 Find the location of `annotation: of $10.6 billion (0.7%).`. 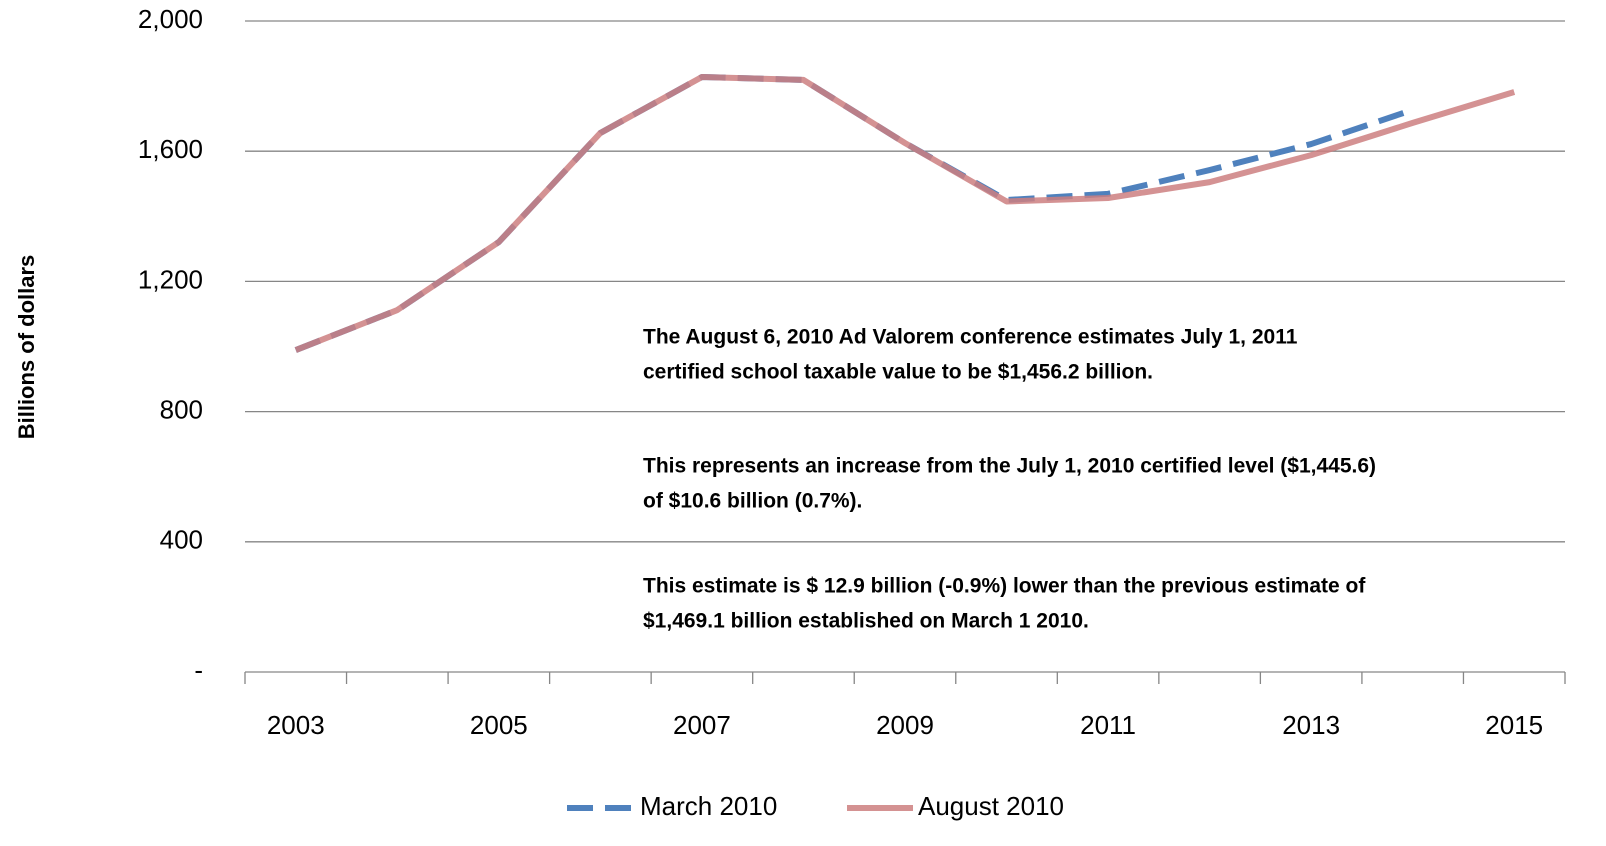

annotation: of $10.6 billion (0.7%). is located at coordinates (752, 501).